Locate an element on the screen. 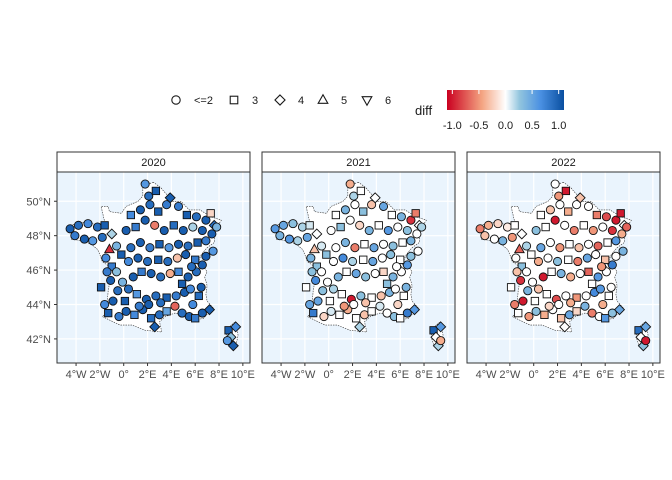 The width and height of the screenshot is (672, 480). shape-legend-label: 5 is located at coordinates (344, 101).